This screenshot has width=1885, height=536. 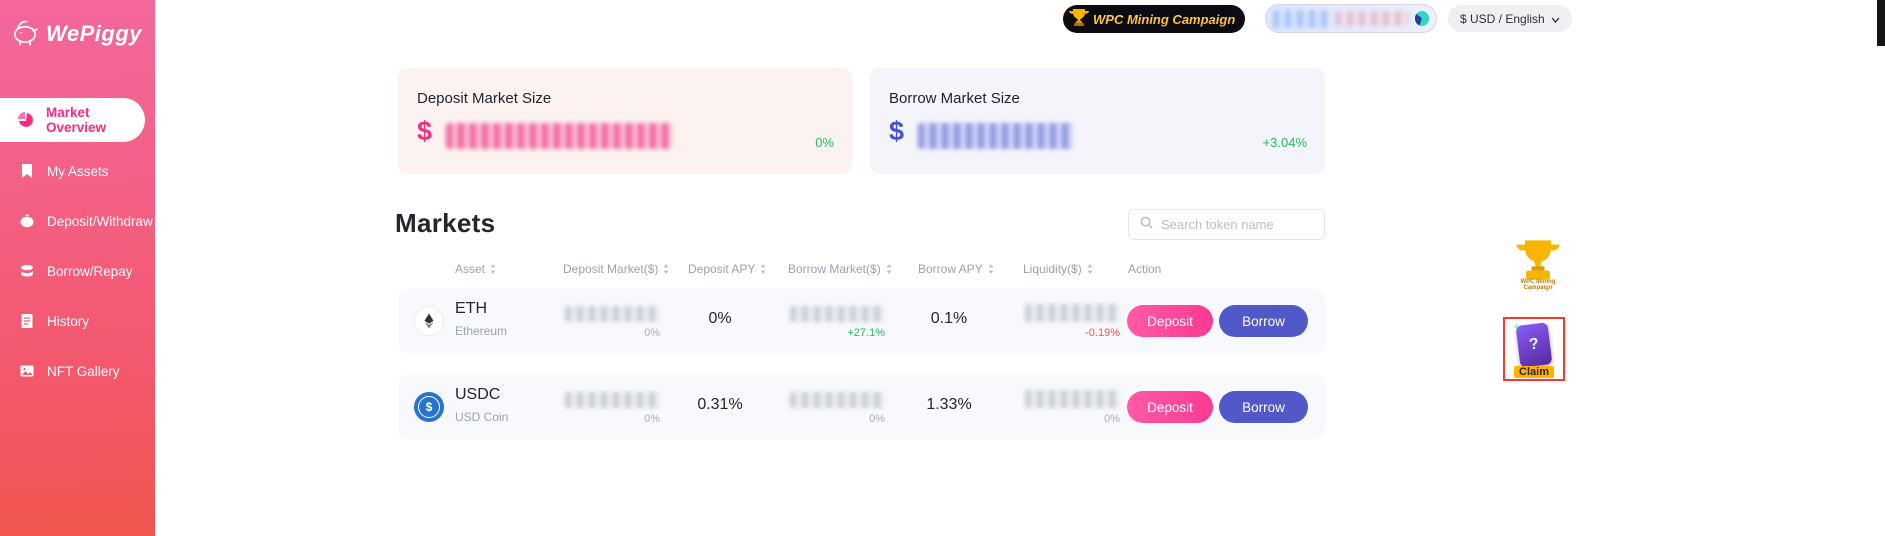 I want to click on sidebar-item-deposit-withdraw: Deposit/Withdraw, so click(x=77, y=221).